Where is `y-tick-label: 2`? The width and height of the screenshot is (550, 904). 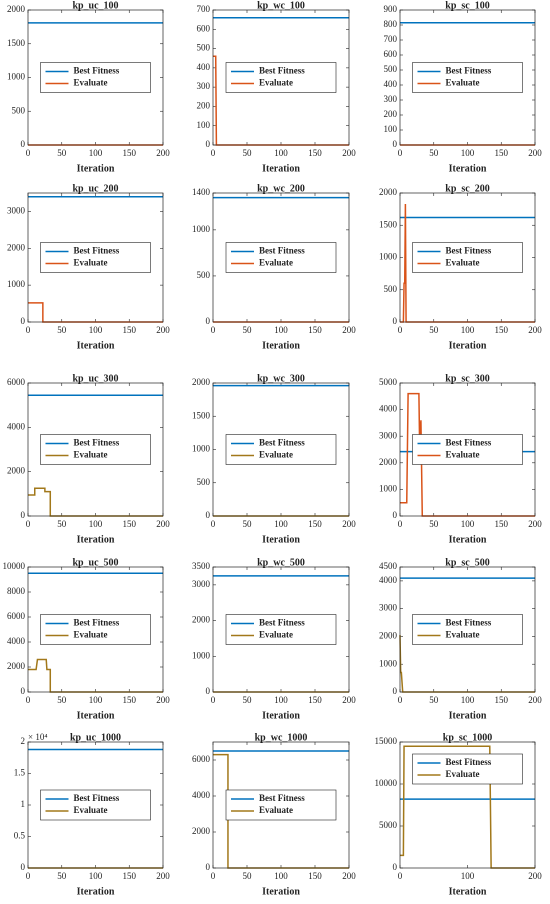
y-tick-label: 2 is located at coordinates (23, 741).